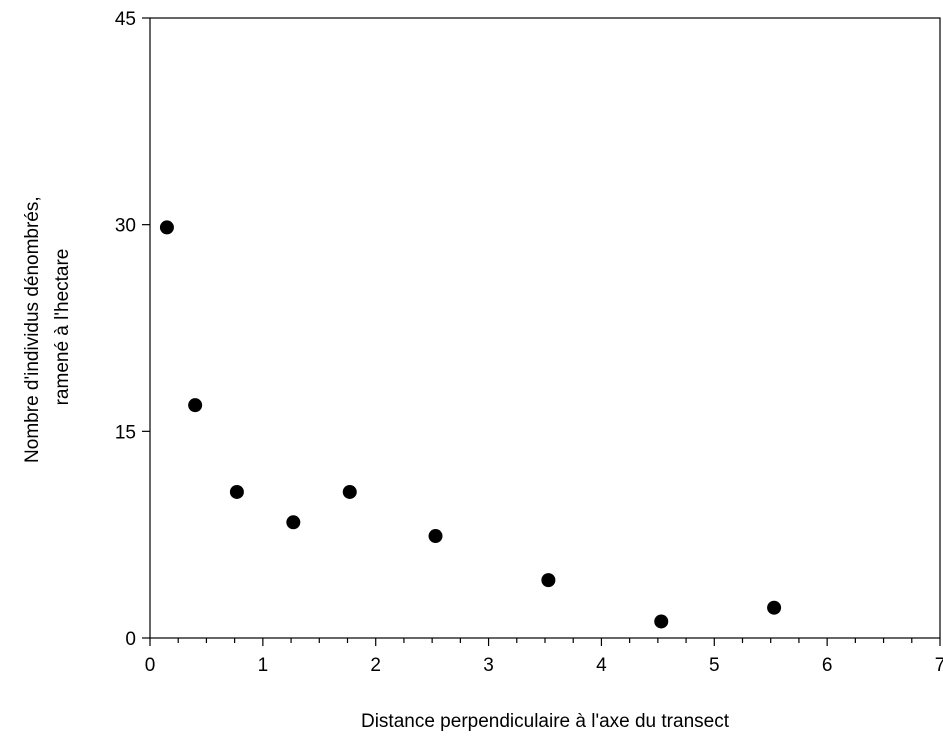  I want to click on x-tick-label: 5, so click(714, 665).